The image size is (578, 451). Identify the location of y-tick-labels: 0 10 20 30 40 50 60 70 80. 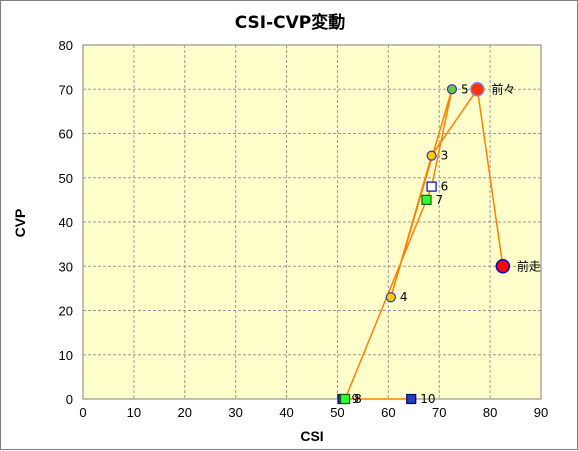
(66, 222).